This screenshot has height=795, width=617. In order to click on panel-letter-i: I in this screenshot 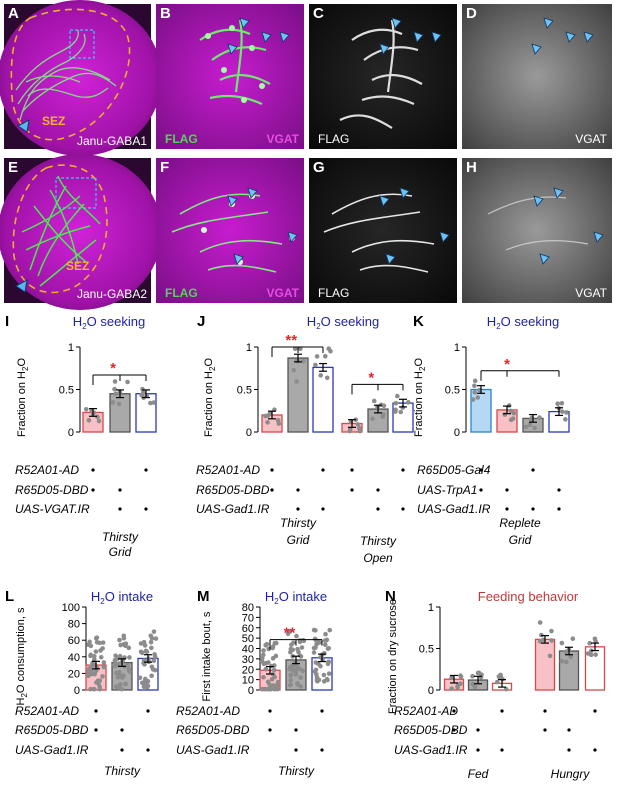, I will do `click(7, 321)`.